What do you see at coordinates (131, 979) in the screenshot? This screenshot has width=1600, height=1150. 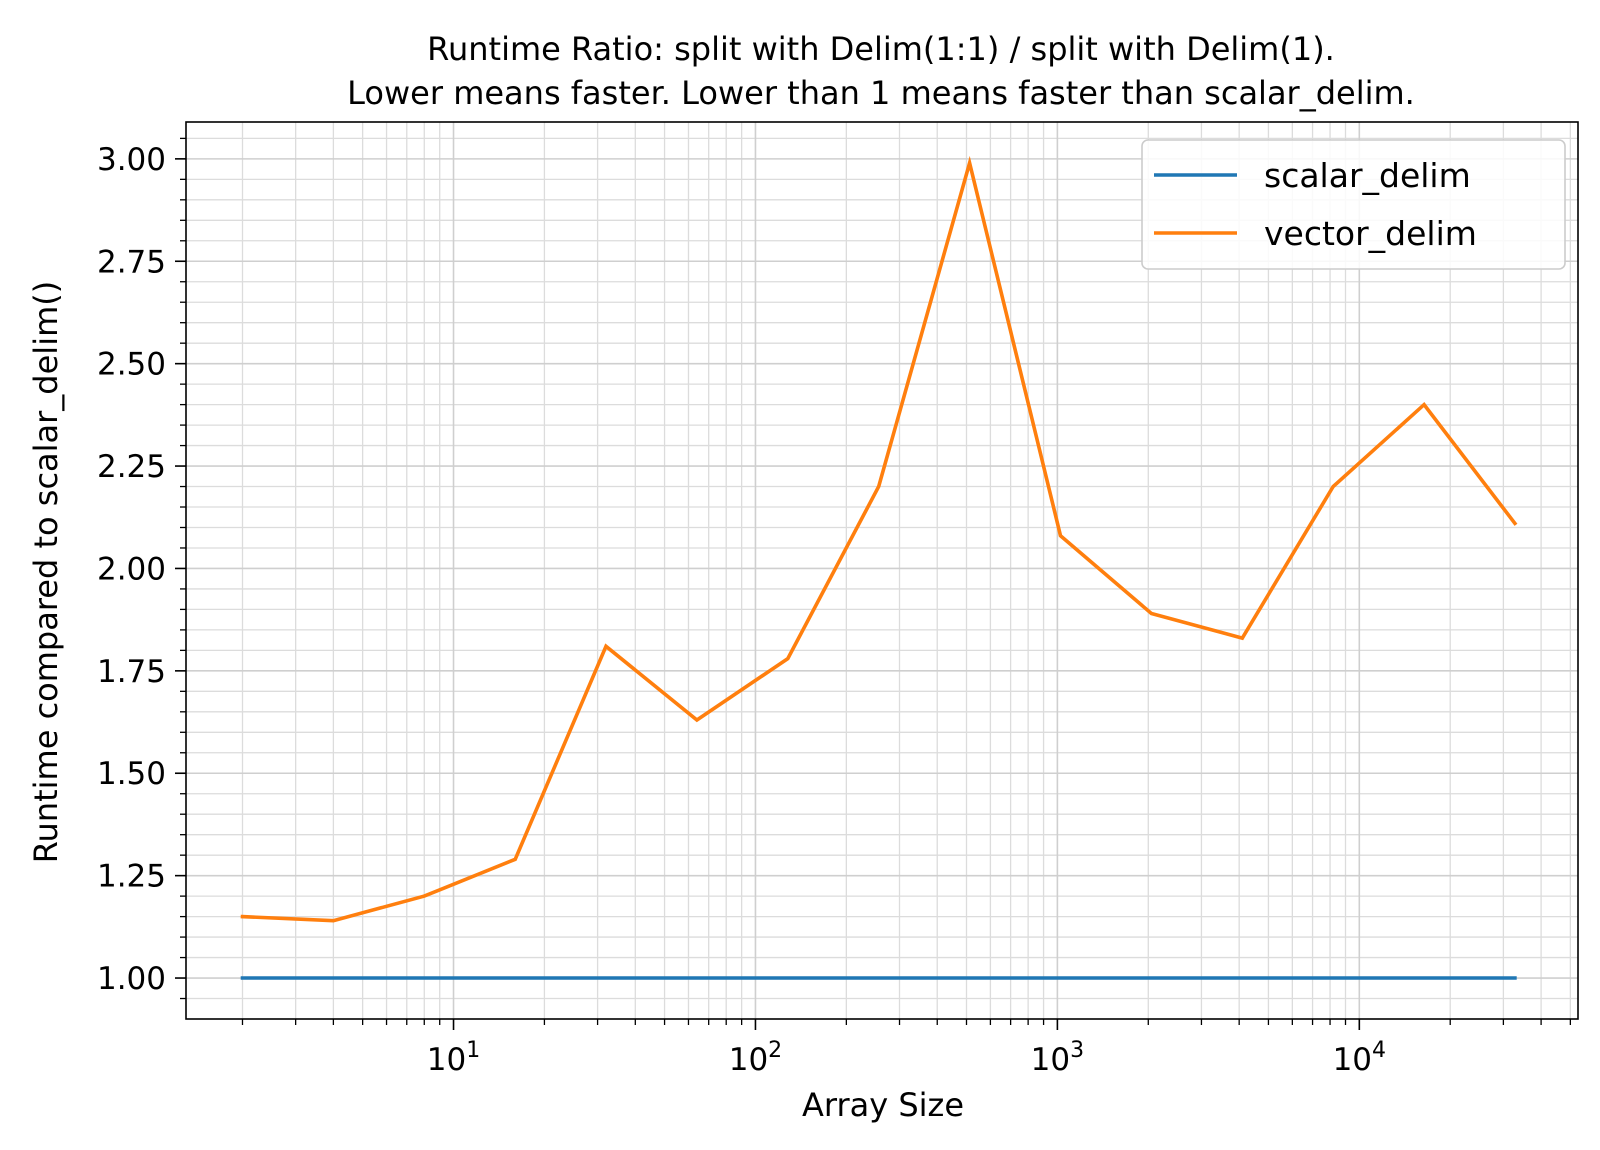 I see `y-tick-label: 1.00` at bounding box center [131, 979].